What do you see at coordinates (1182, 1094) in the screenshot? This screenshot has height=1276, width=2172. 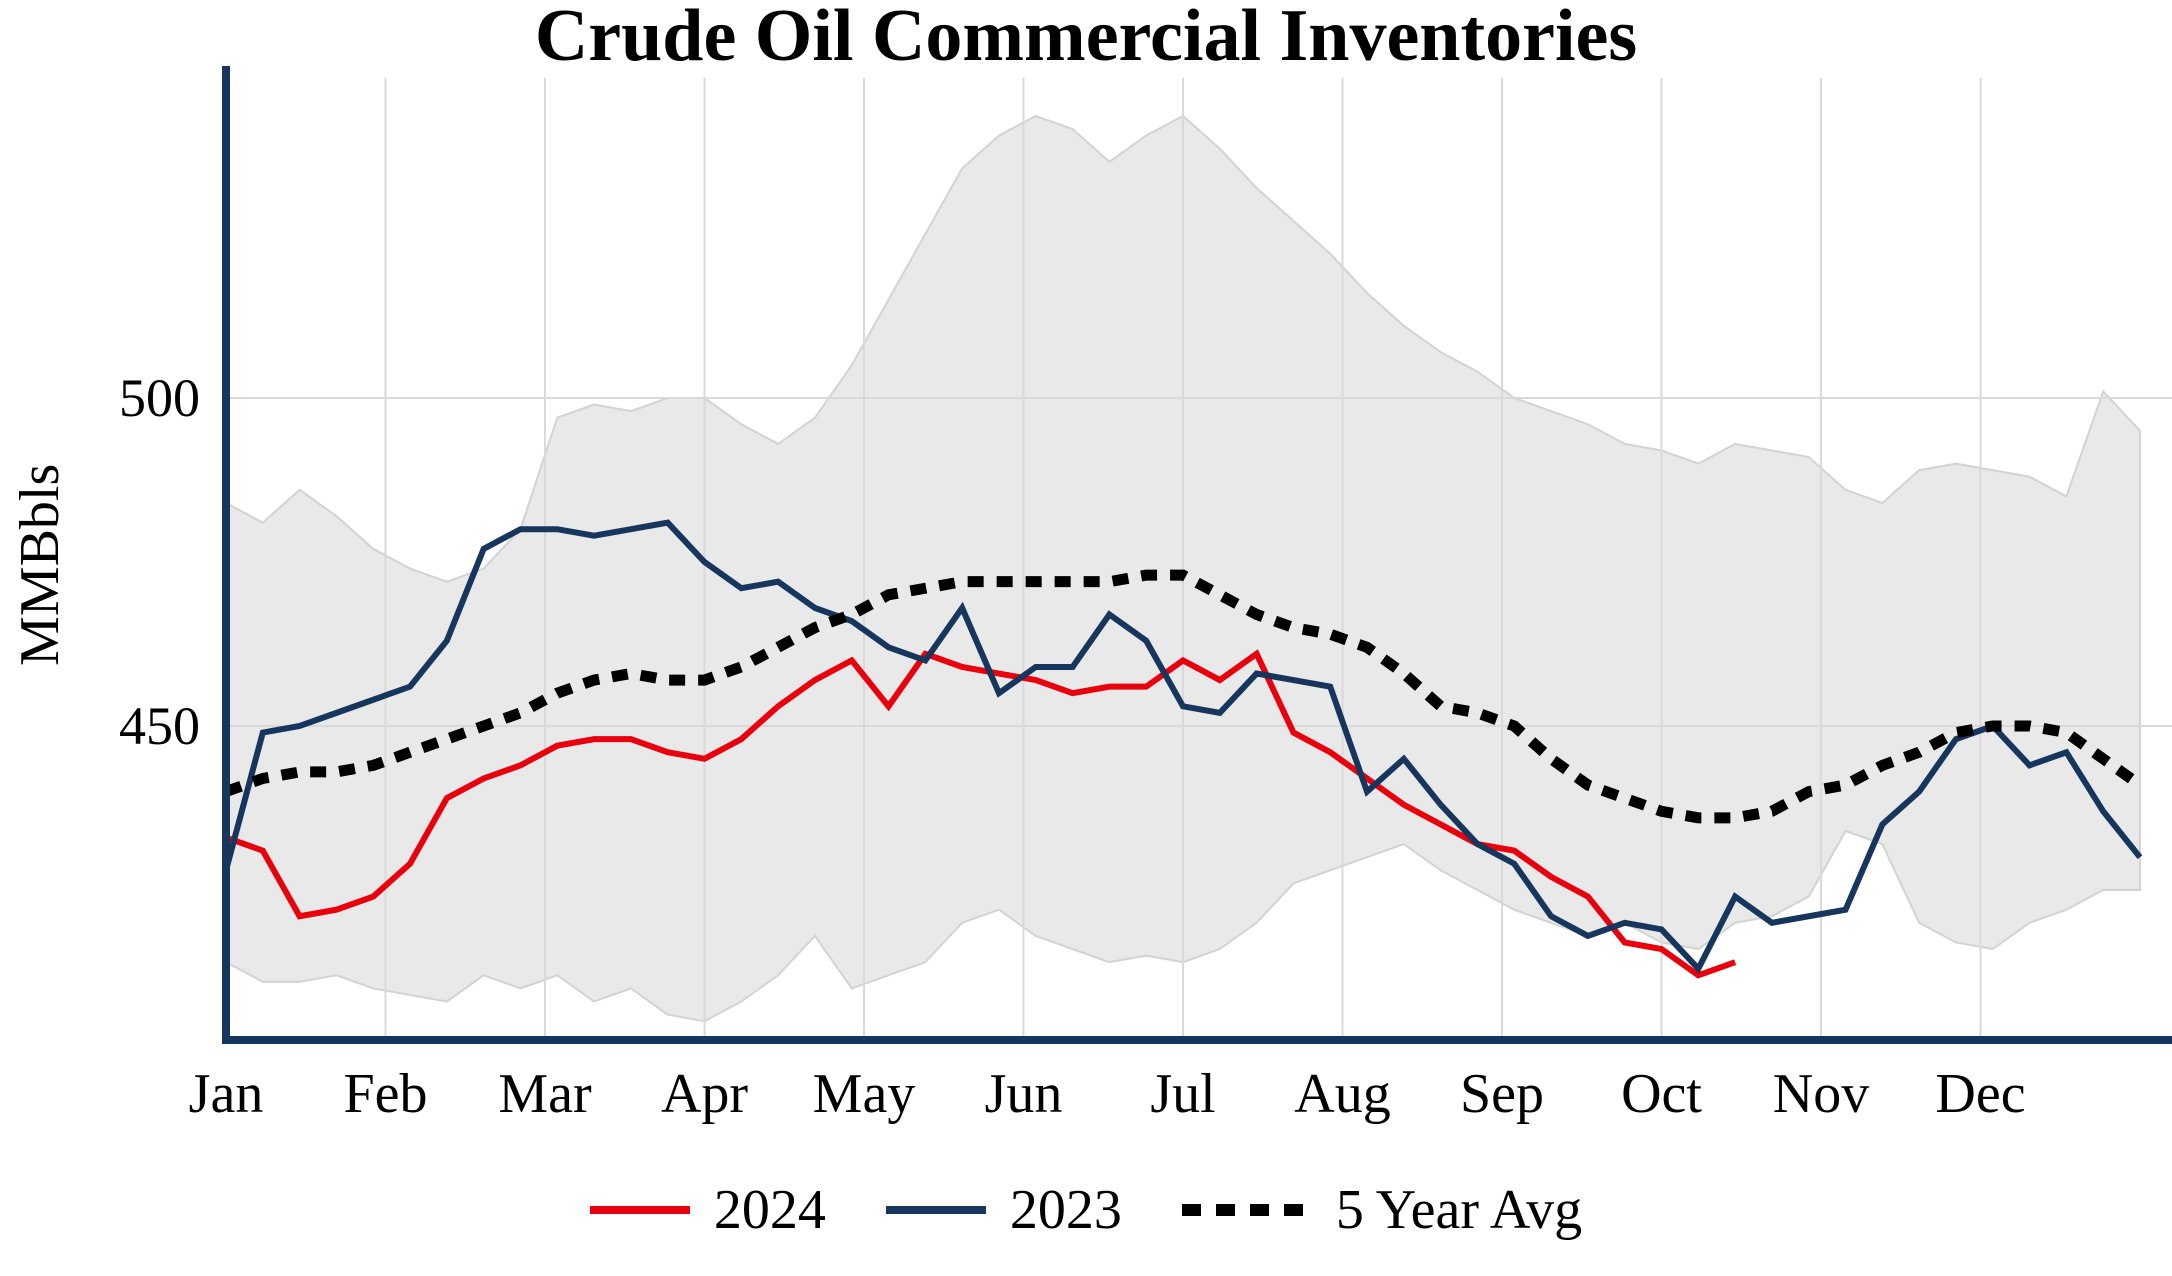 I see `x-tick-label-jul: Jul` at bounding box center [1182, 1094].